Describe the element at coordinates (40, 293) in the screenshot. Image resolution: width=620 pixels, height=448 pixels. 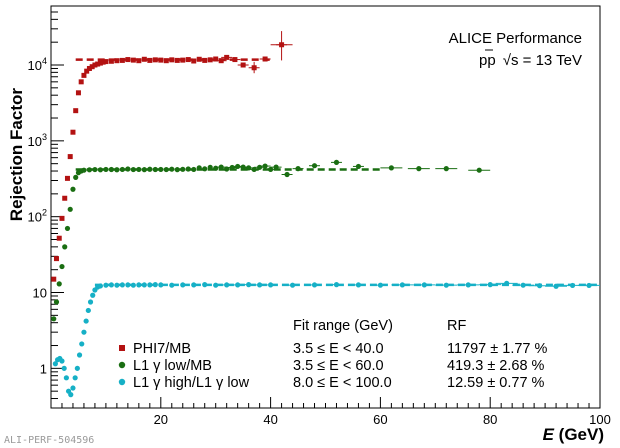
I see `y-tick-label: 10` at that location.